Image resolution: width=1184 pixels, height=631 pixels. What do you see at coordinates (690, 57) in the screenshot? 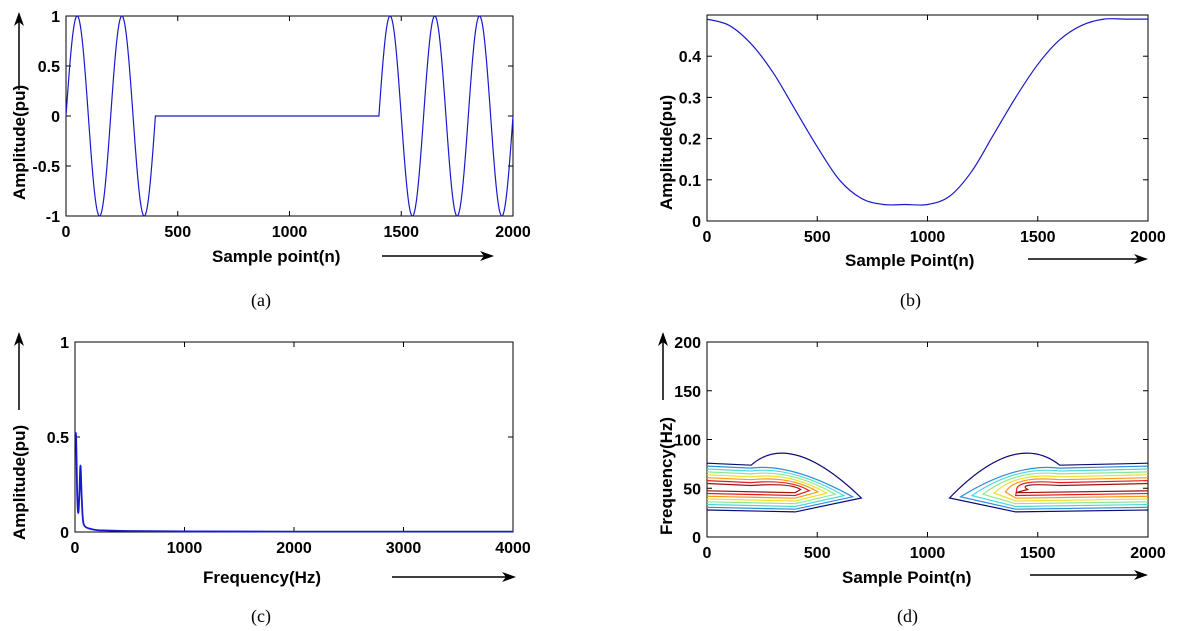
I see `y-tick-label: 0.4` at bounding box center [690, 57].